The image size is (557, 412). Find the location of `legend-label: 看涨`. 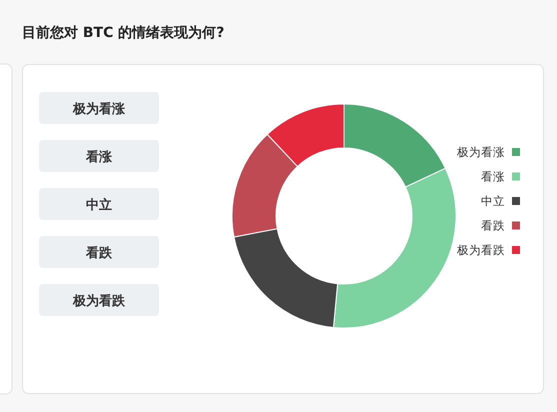

legend-label: 看涨 is located at coordinates (493, 177).